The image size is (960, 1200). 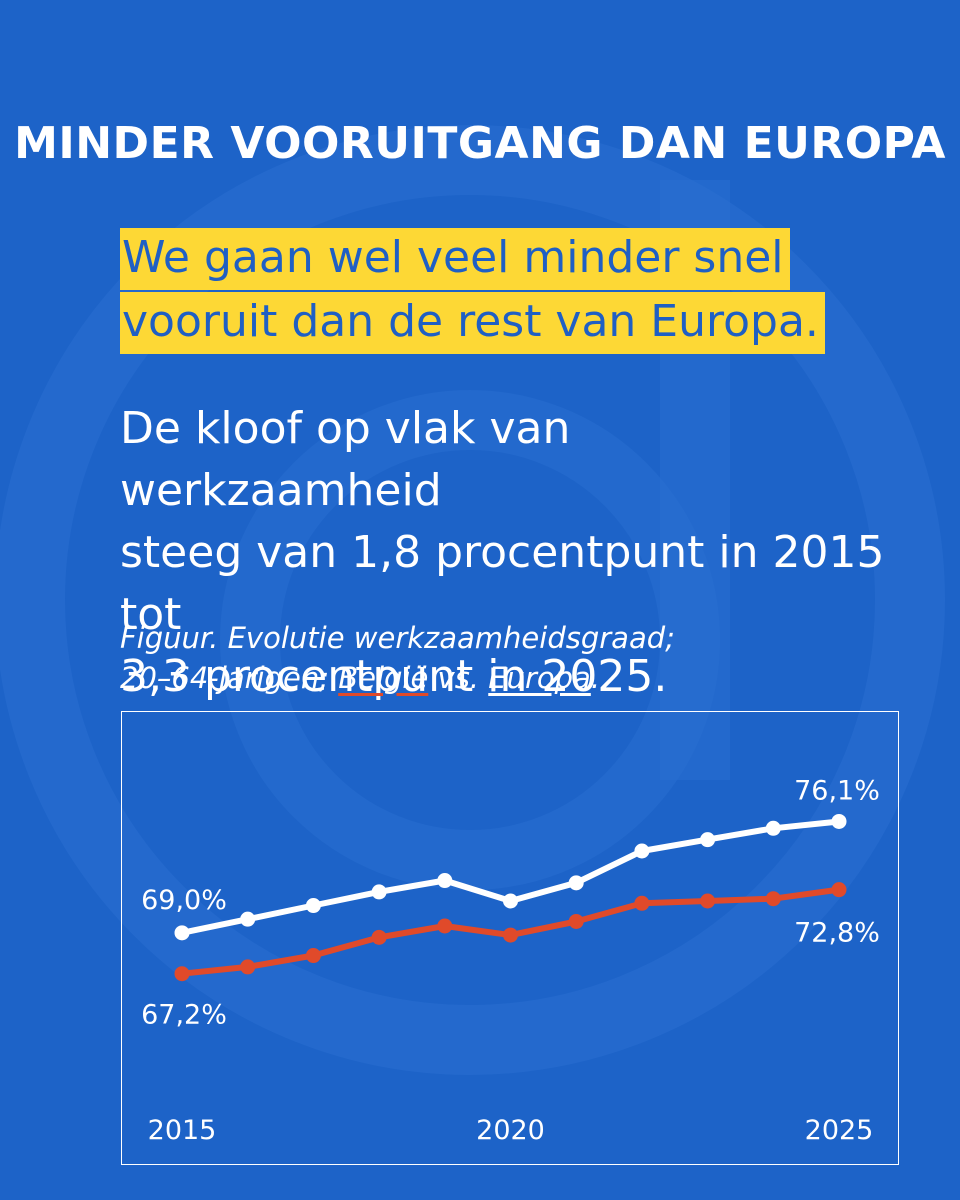 I want to click on legend-belgie: België, so click(x=383, y=678).